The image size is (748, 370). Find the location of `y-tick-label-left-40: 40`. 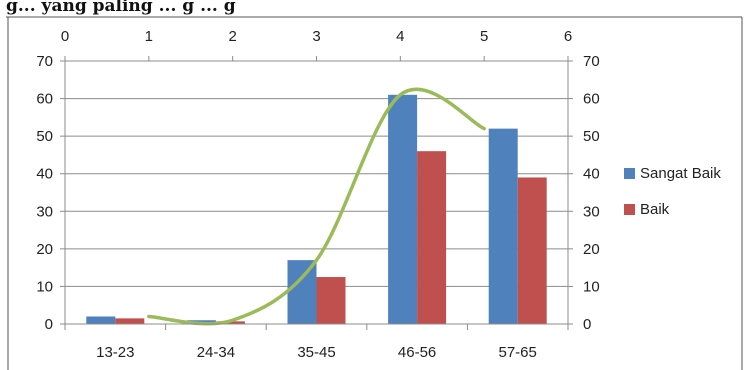

y-tick-label-left-40: 40 is located at coordinates (44, 174).